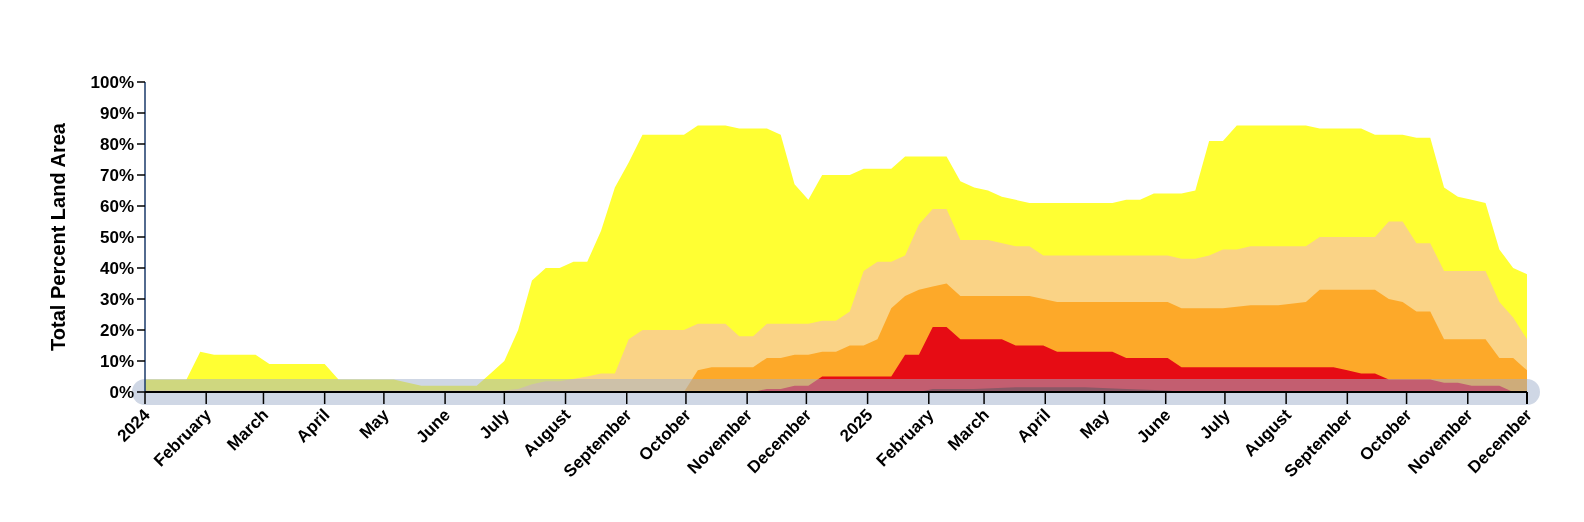 This screenshot has height=522, width=1584. What do you see at coordinates (112, 82) in the screenshot?
I see `y-tick-label: 100%` at bounding box center [112, 82].